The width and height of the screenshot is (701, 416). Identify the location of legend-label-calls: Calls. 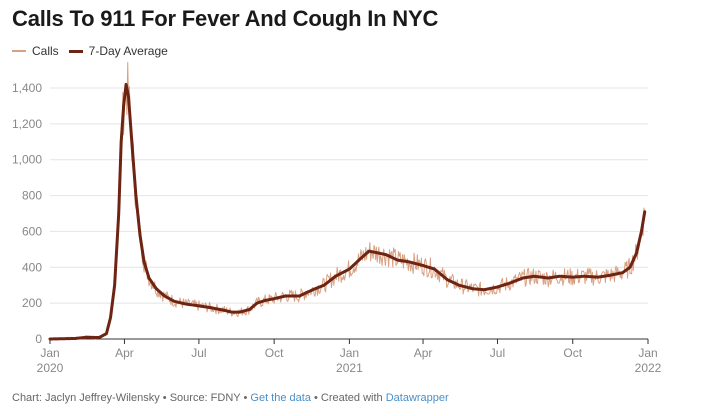
(45, 51).